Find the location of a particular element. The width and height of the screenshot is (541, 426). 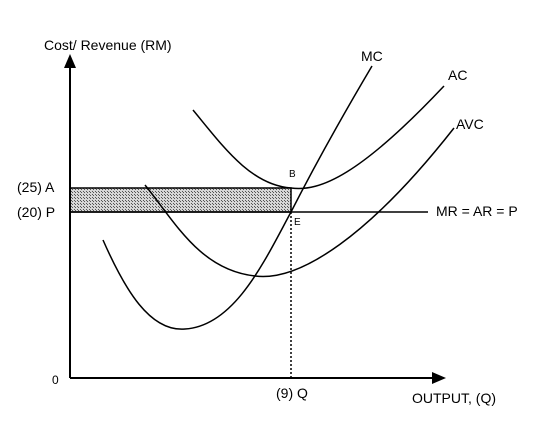

origin-label: 0 is located at coordinates (55, 380).